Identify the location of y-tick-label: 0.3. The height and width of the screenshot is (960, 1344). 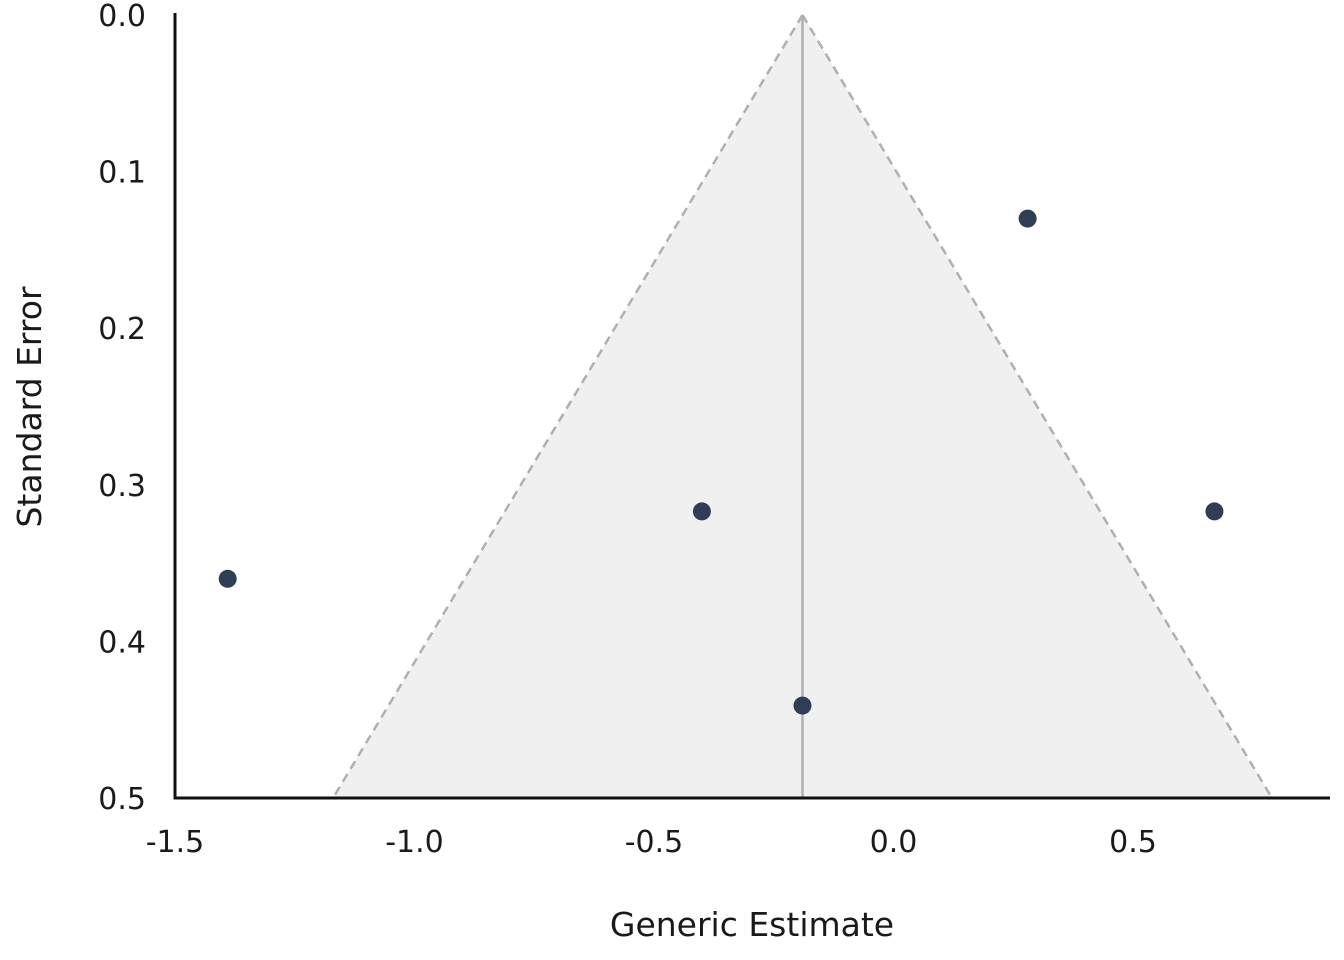
(122, 486).